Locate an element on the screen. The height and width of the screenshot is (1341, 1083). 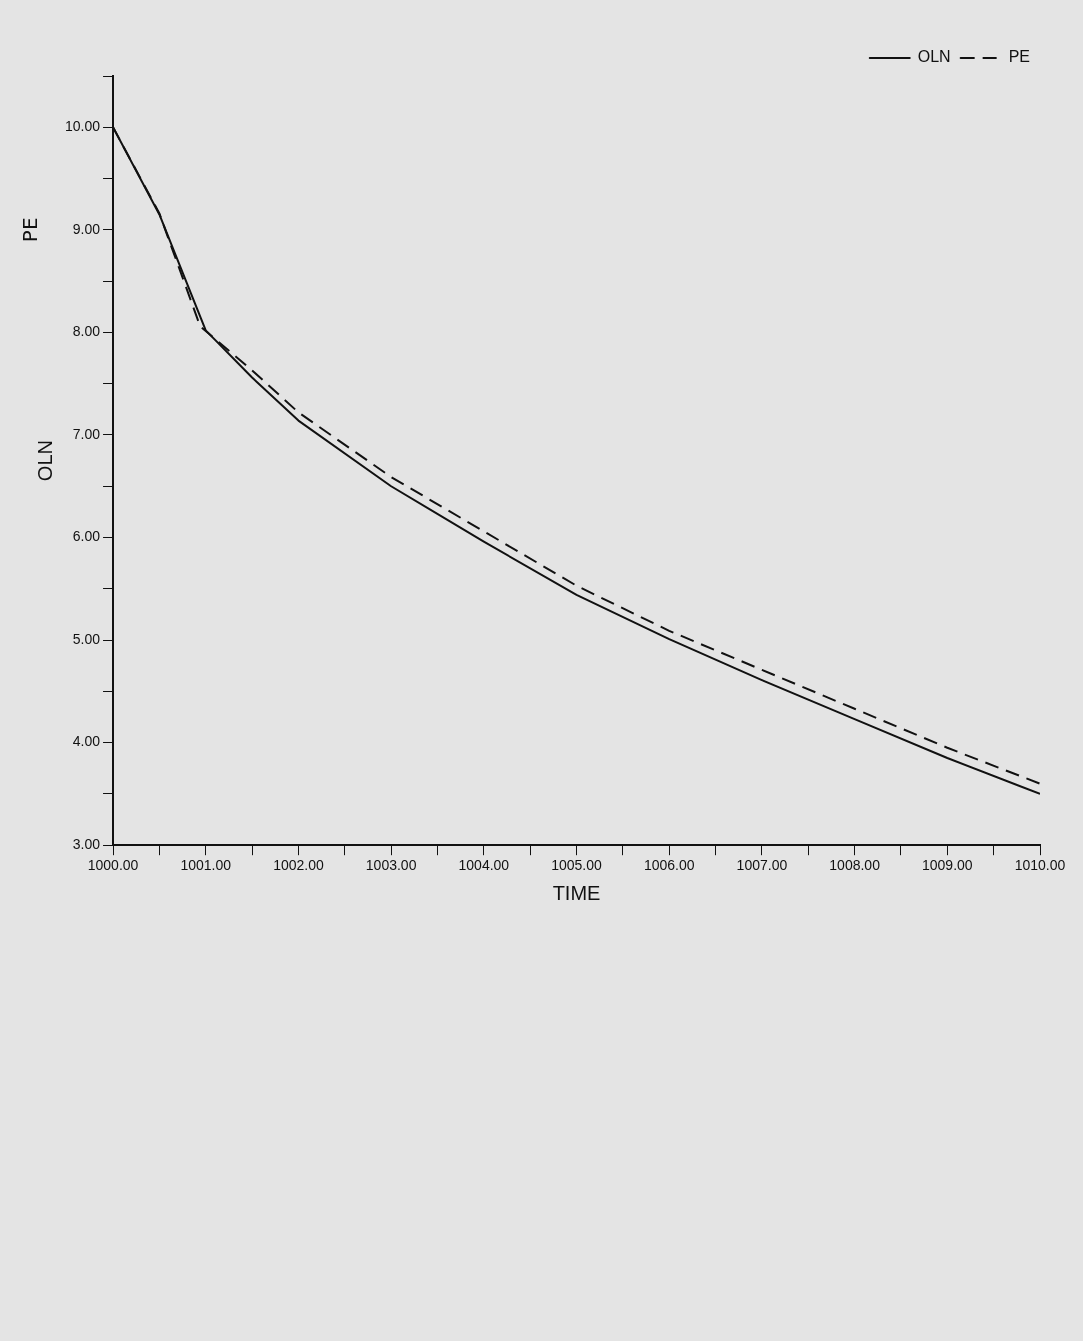
y-tick-label: 5.00 is located at coordinates (86, 638).